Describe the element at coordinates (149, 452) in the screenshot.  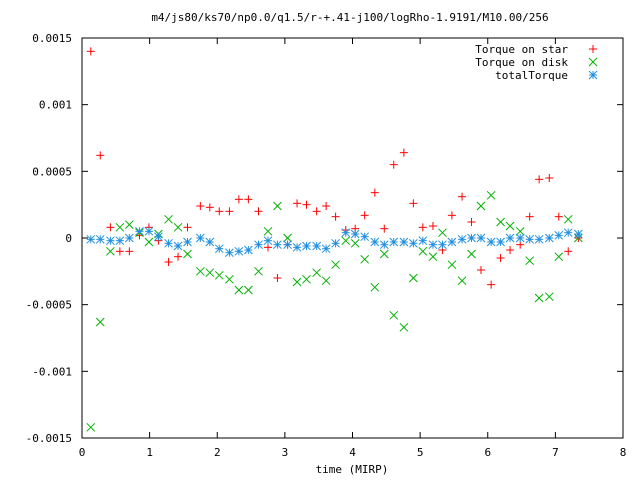
I see `x-tick-label: 1` at that location.